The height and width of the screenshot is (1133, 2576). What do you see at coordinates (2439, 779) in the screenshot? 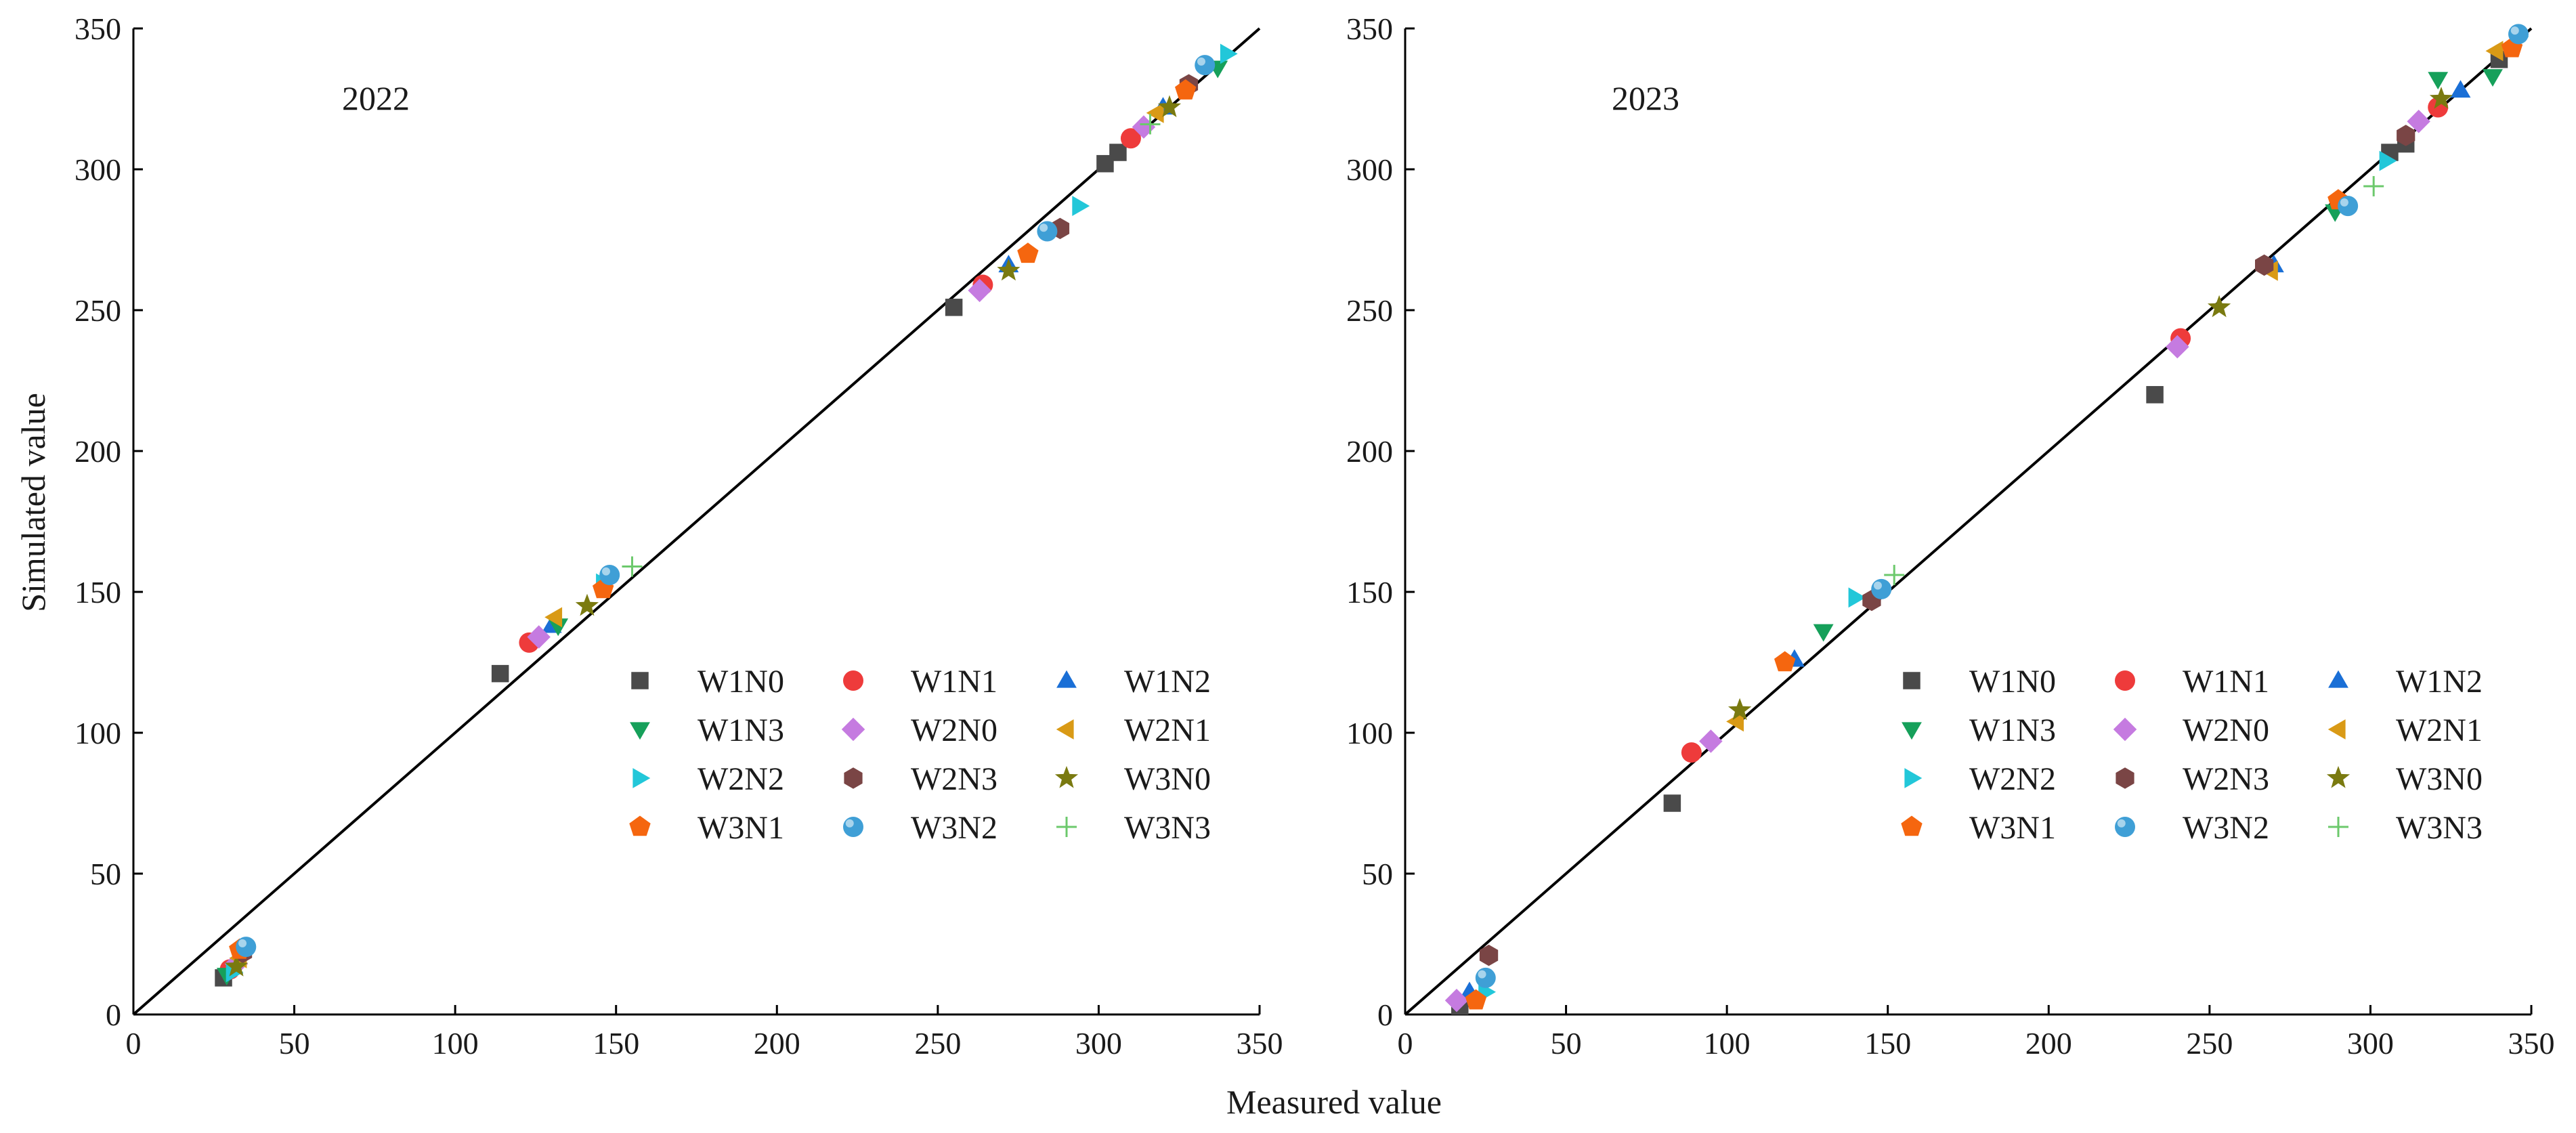
I see `legend-label: W3N0` at bounding box center [2439, 779].